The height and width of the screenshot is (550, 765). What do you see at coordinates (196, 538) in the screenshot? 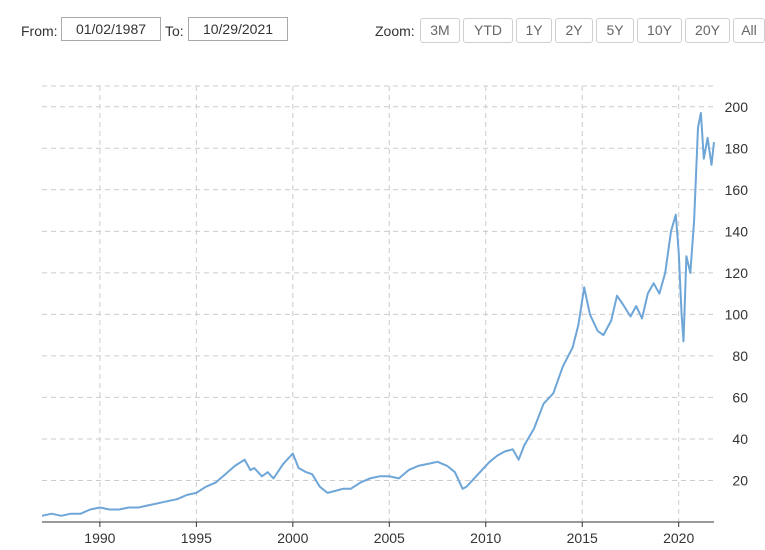
I see `x-tick-label: 1995` at bounding box center [196, 538].